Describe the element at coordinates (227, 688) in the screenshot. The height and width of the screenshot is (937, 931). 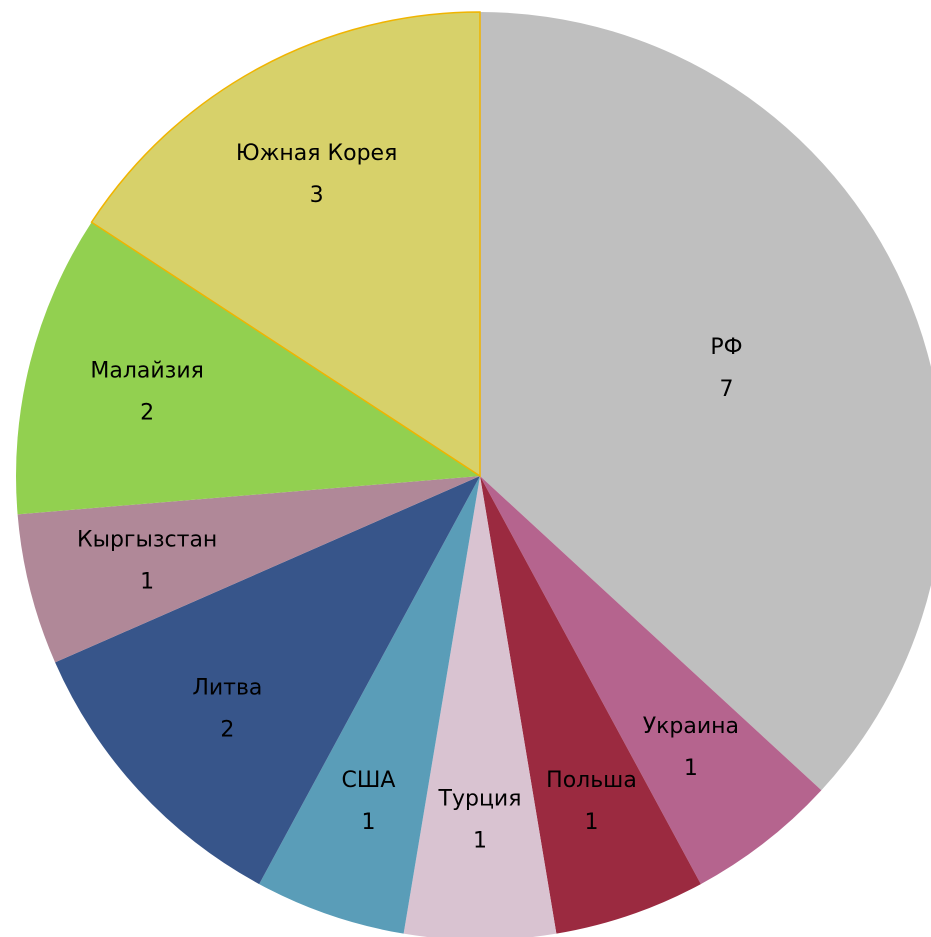
I see `slice-label: Литва` at that location.